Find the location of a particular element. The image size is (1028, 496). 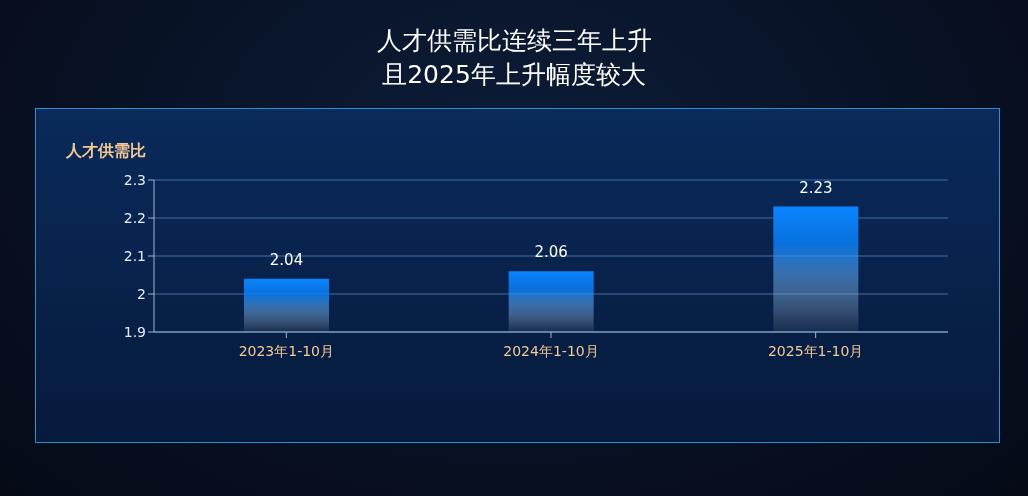

y-tick-label: 2.2 is located at coordinates (134, 217).